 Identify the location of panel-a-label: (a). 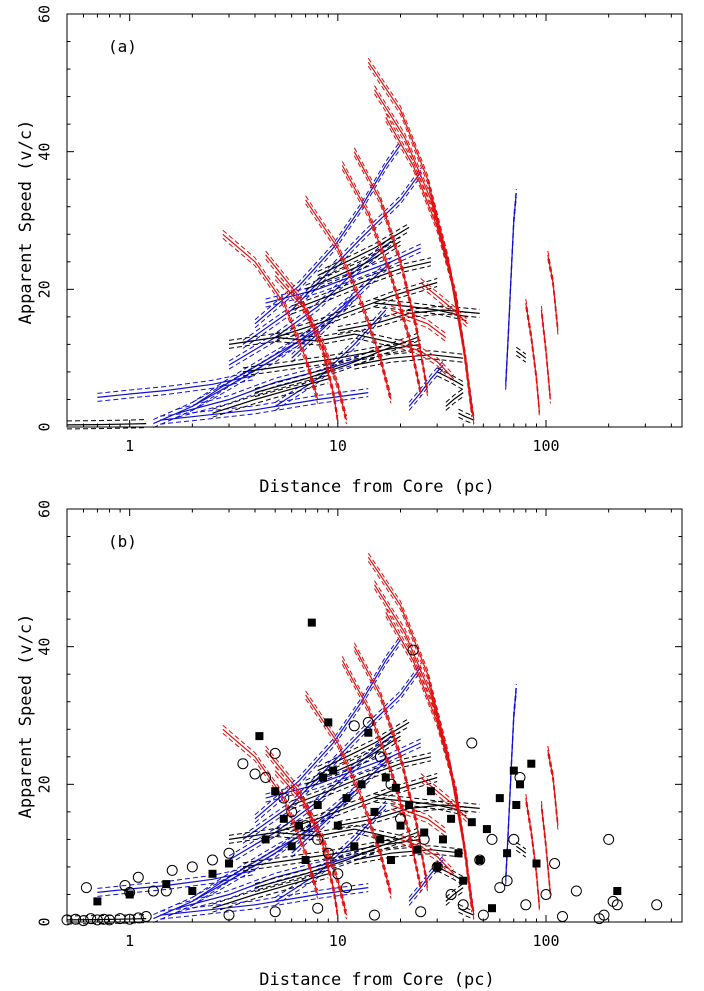
(122, 46).